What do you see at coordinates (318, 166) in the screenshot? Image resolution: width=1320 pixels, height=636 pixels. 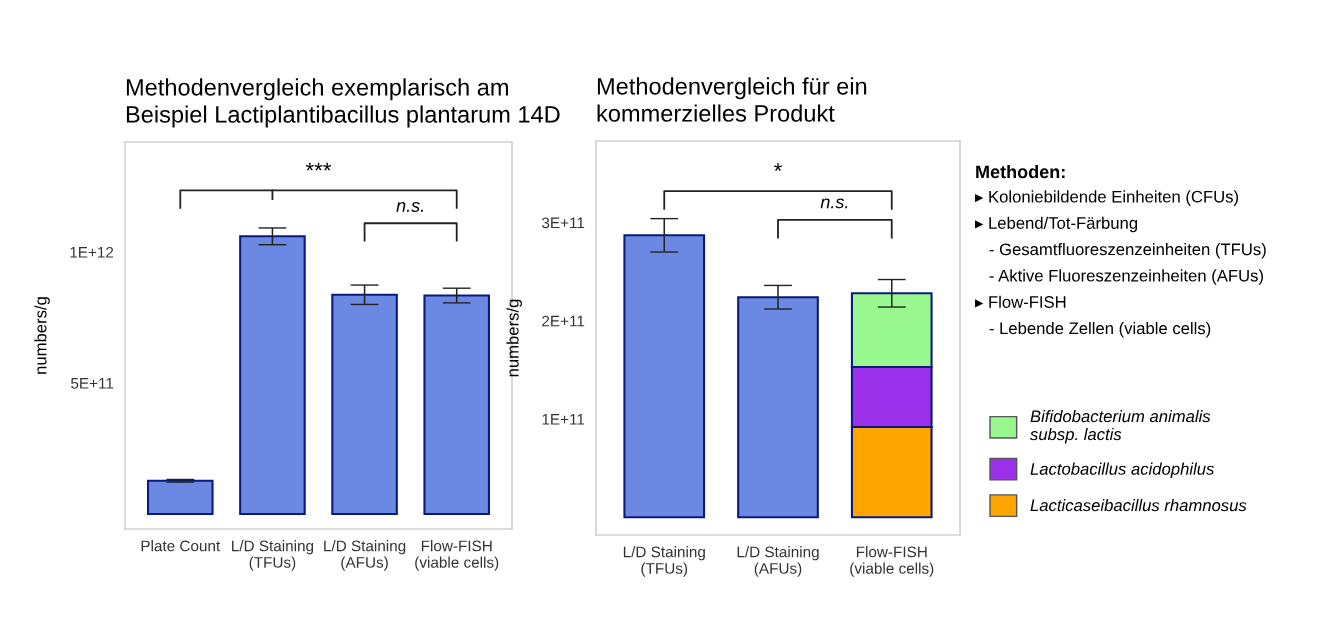 I see `annotation: ***` at bounding box center [318, 166].